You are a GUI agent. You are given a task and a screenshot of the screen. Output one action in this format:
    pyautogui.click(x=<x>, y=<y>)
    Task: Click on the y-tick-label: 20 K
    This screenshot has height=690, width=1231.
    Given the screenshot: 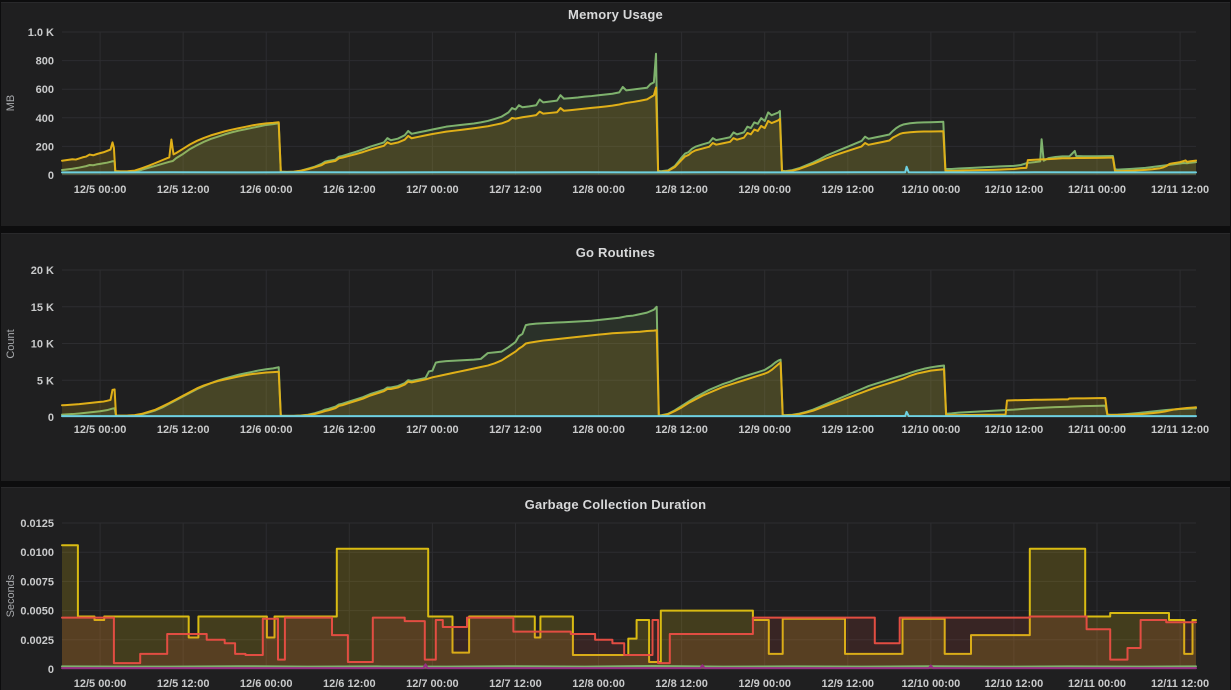 What is the action you would take?
    pyautogui.click(x=42, y=271)
    